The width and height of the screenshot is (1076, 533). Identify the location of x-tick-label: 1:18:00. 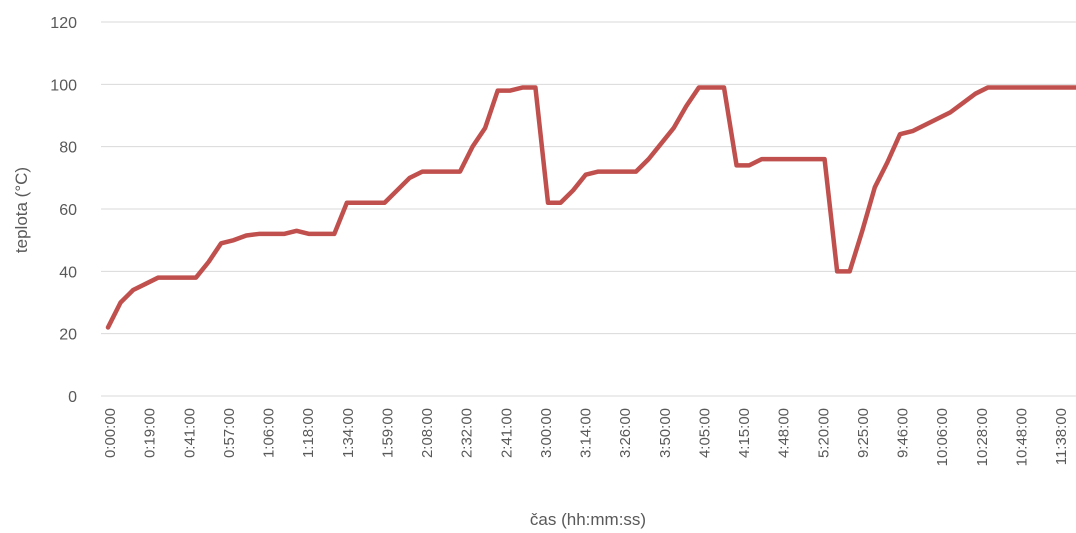
(308, 433).